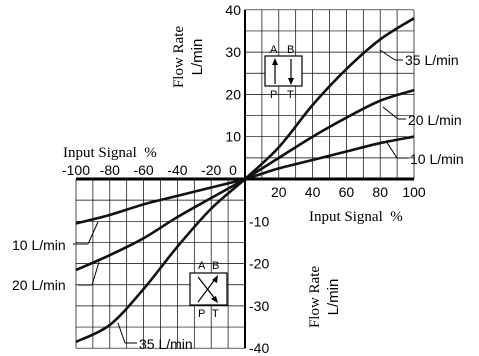  Describe the element at coordinates (197, 57) in the screenshot. I see `y-axis-label-upper-line2: L/min` at that location.